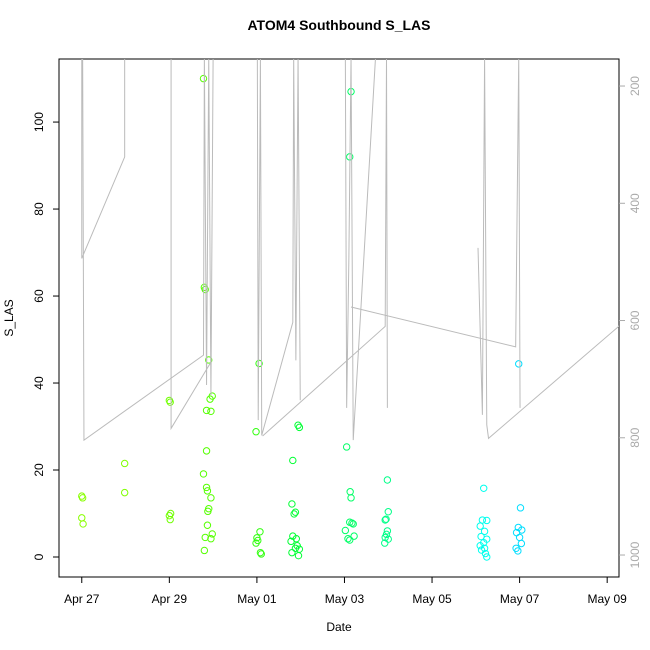  I want to click on y-tick-label: 20, so click(39, 470).